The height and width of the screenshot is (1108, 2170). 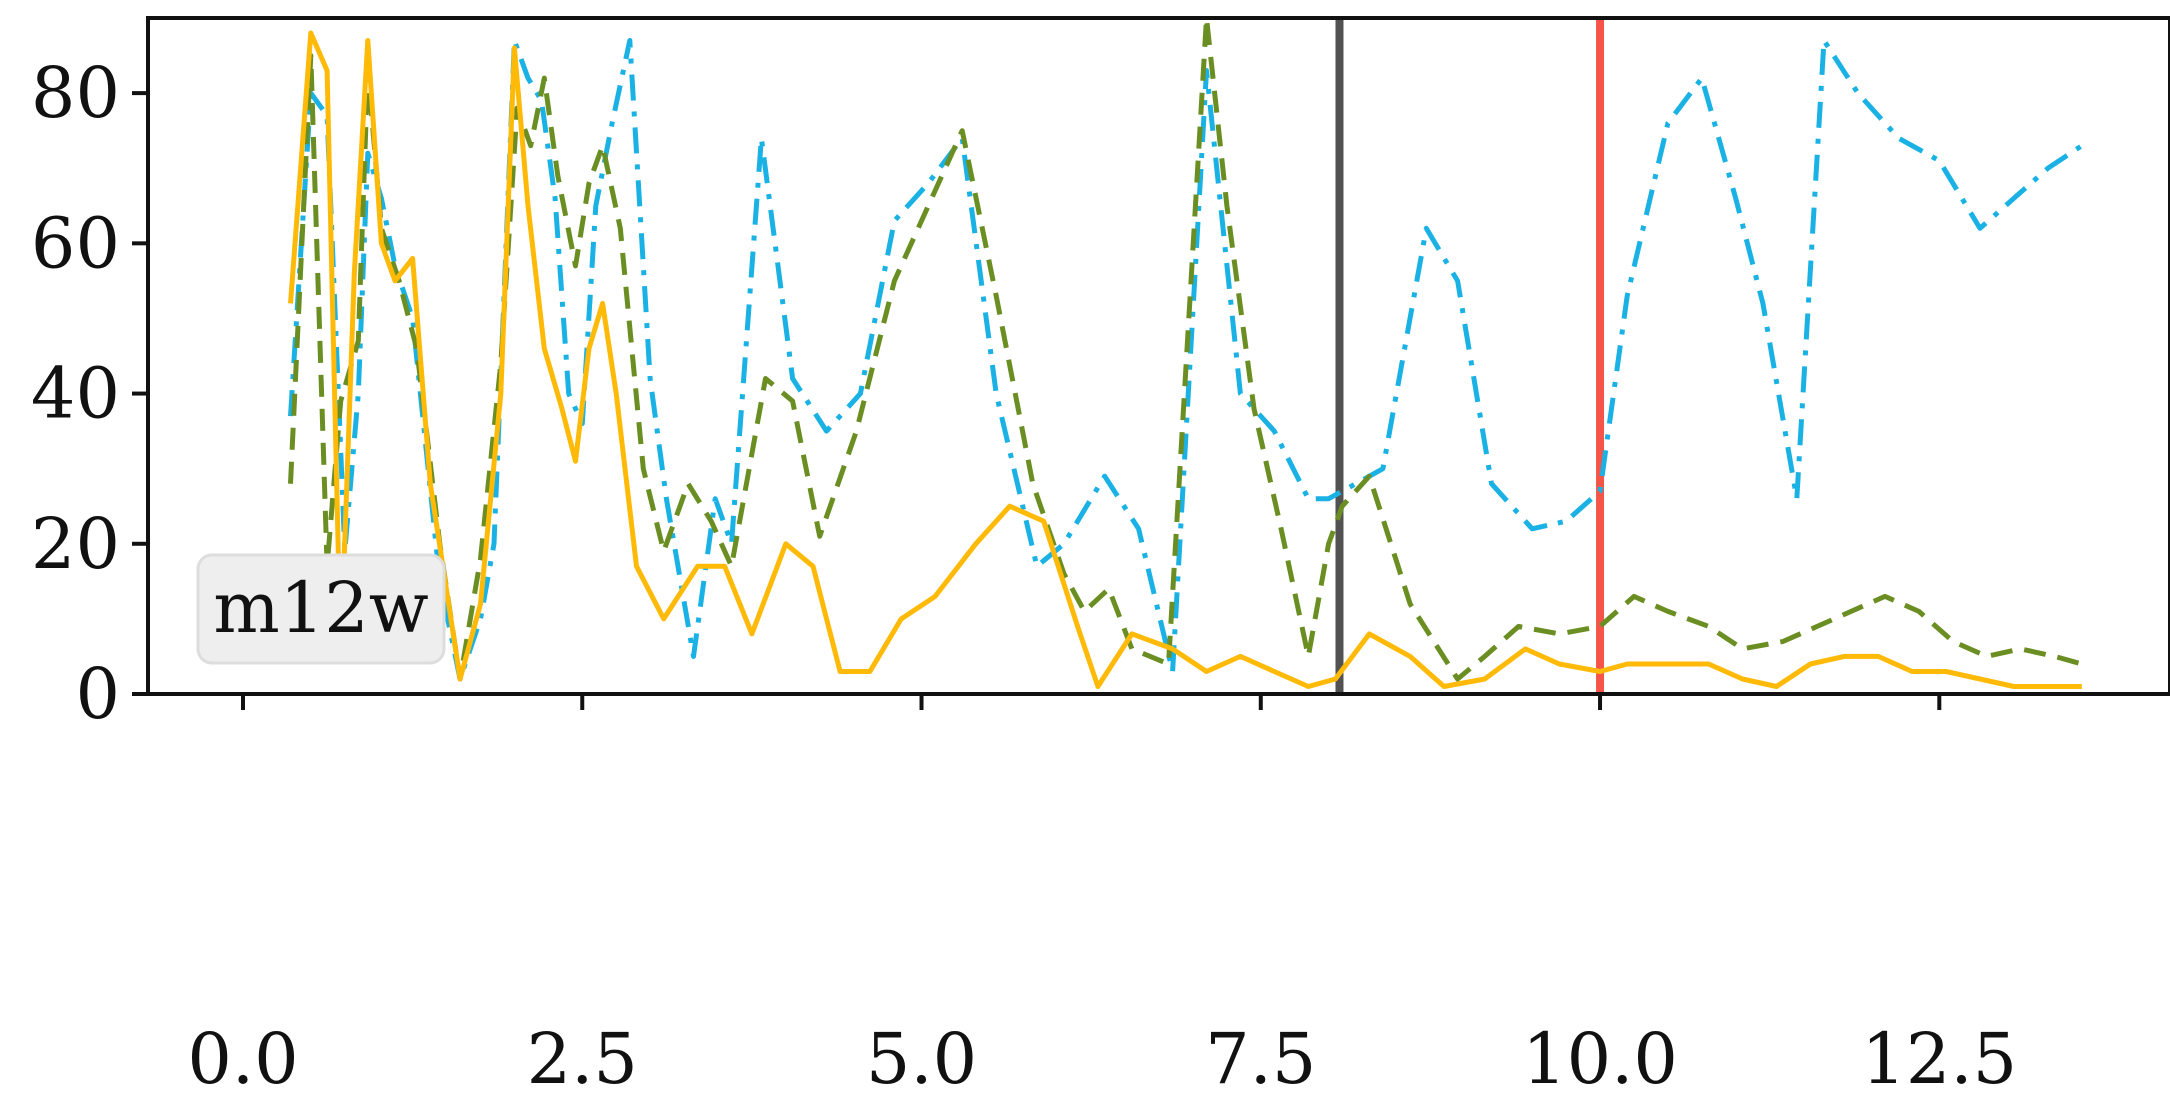 I want to click on y-tick-label: 40, so click(x=75, y=394).